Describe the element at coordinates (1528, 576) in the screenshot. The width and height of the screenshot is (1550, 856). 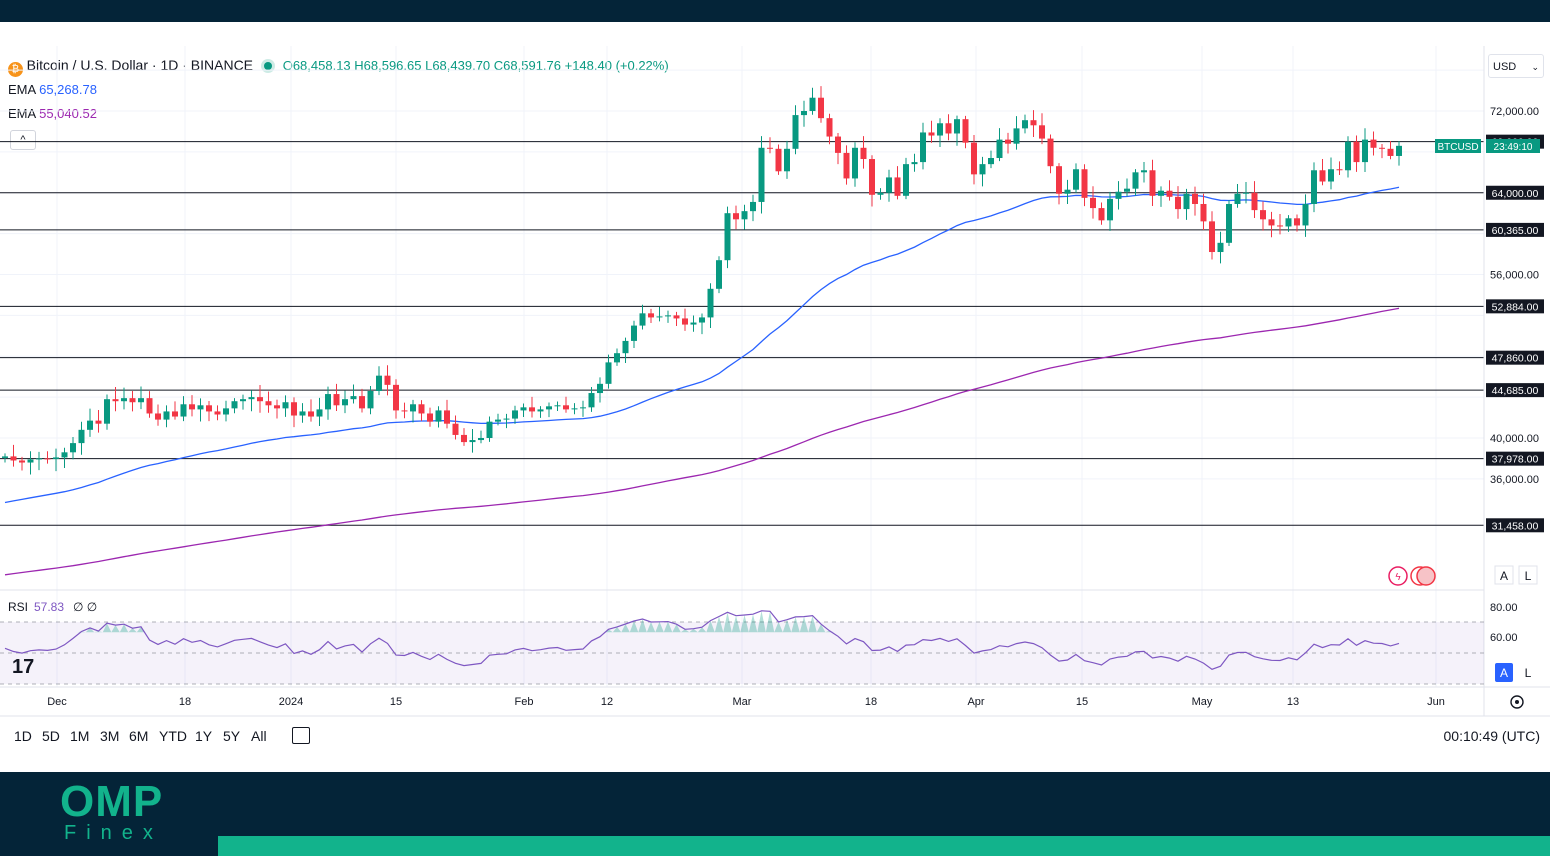
I see `scale-log-button: L` at that location.